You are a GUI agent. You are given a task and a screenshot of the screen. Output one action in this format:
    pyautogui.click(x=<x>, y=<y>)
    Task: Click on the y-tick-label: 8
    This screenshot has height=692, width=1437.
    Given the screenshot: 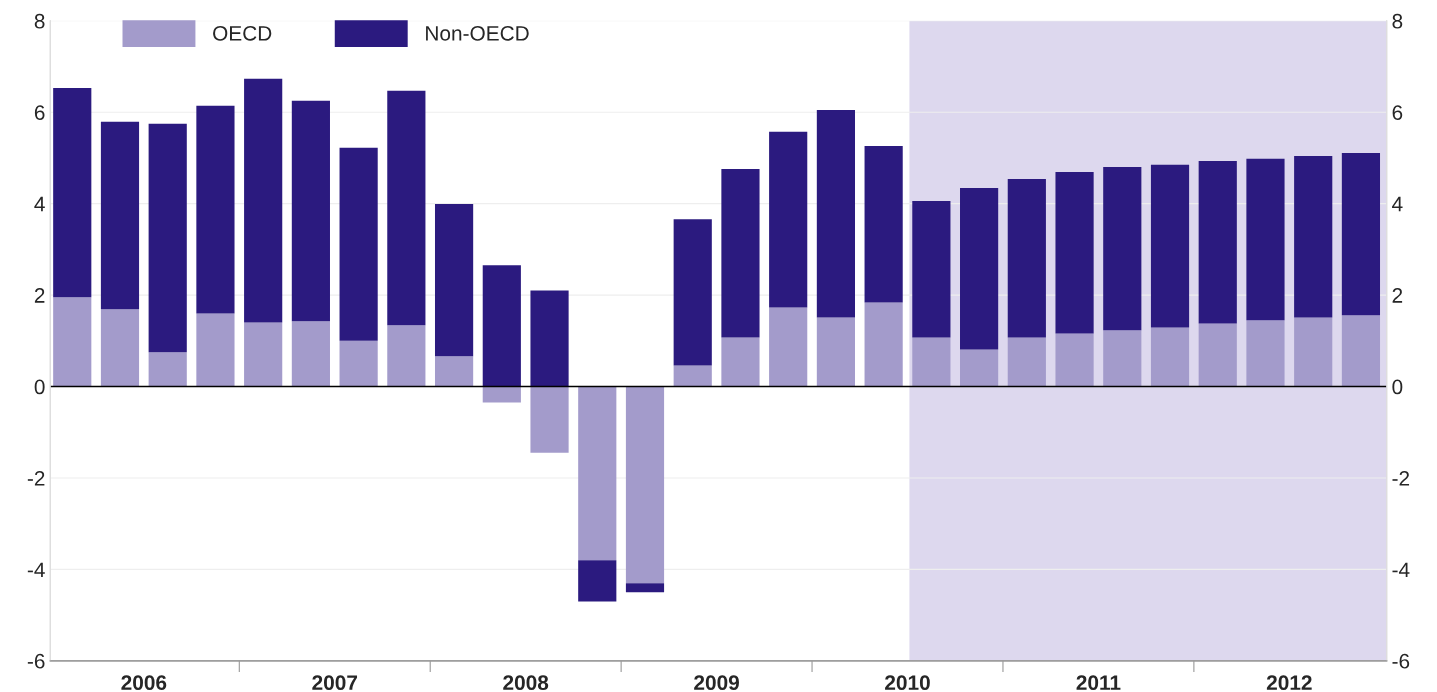 What is the action you would take?
    pyautogui.click(x=39, y=21)
    